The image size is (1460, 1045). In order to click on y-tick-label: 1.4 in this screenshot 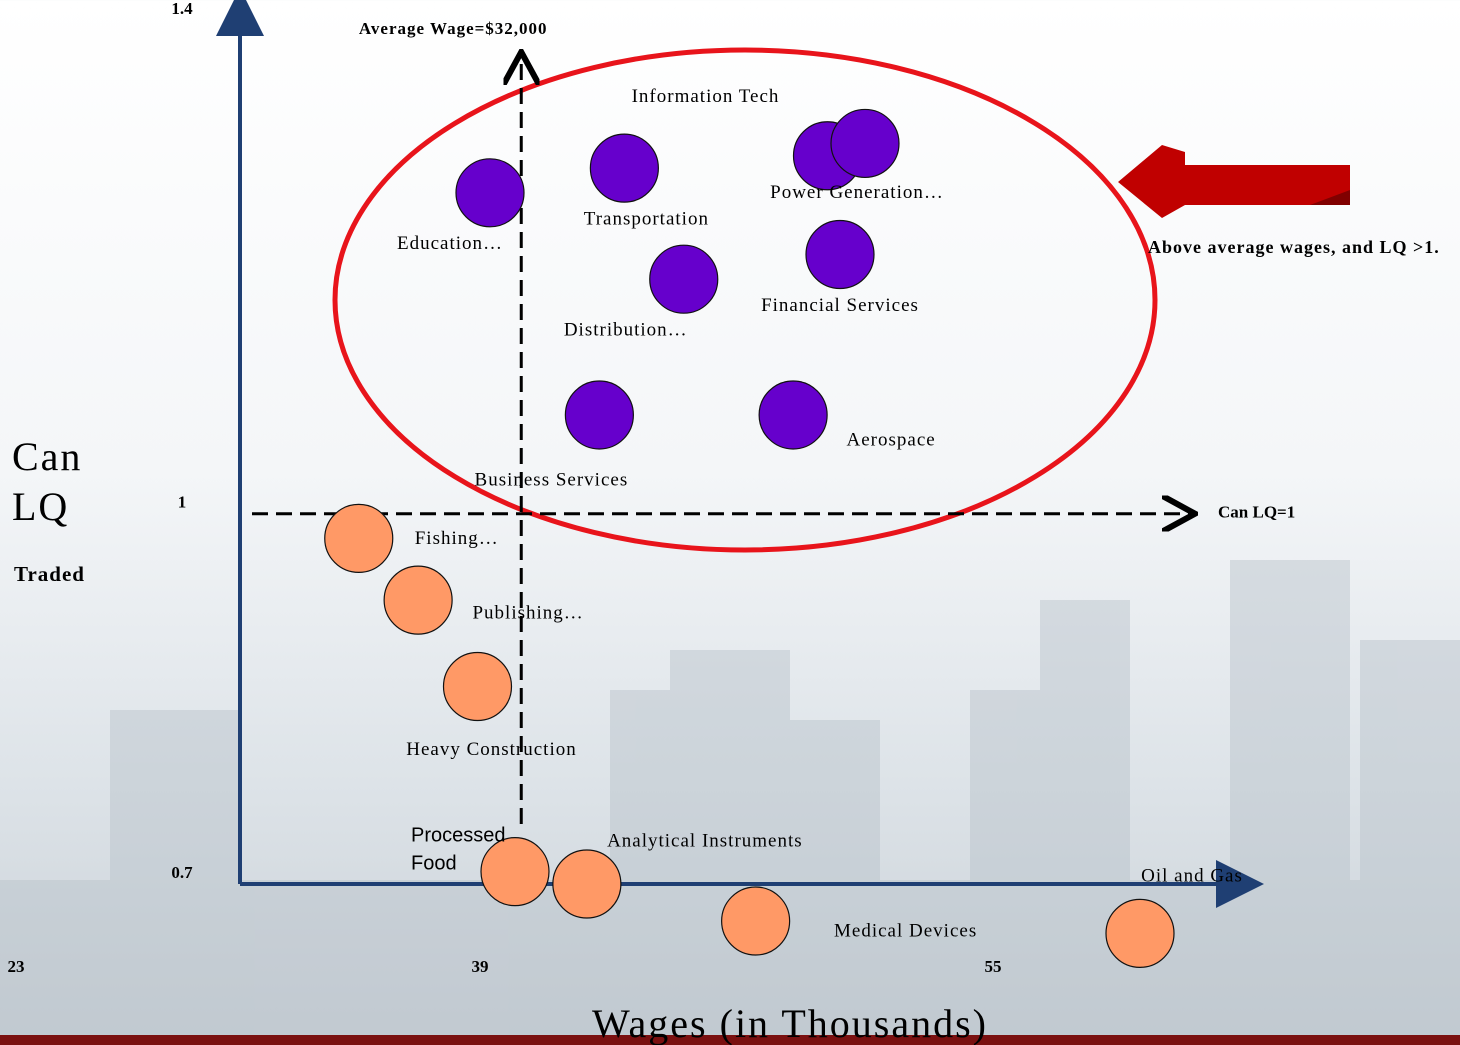, I will do `click(182, 9)`.